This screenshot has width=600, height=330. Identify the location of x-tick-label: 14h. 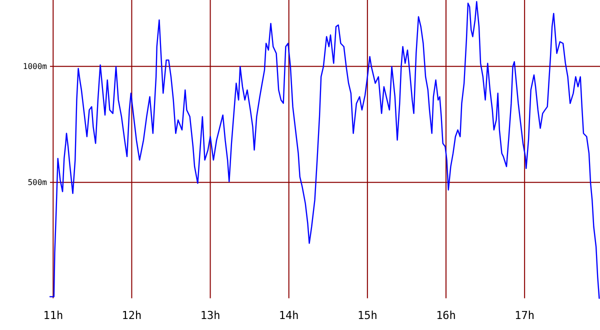
(288, 315).